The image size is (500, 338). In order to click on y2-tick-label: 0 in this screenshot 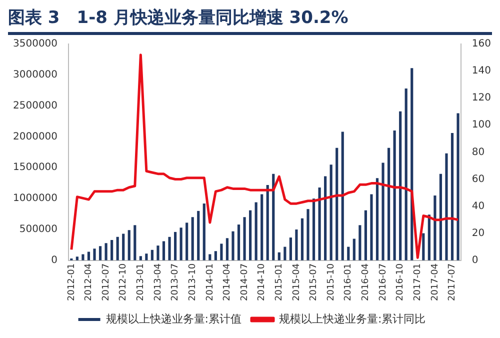, I will do `click(475, 260)`.